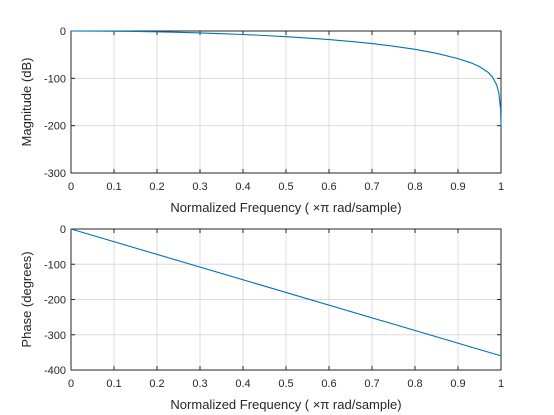  I want to click on phase-x-tick-label: 0.1, so click(113, 384).